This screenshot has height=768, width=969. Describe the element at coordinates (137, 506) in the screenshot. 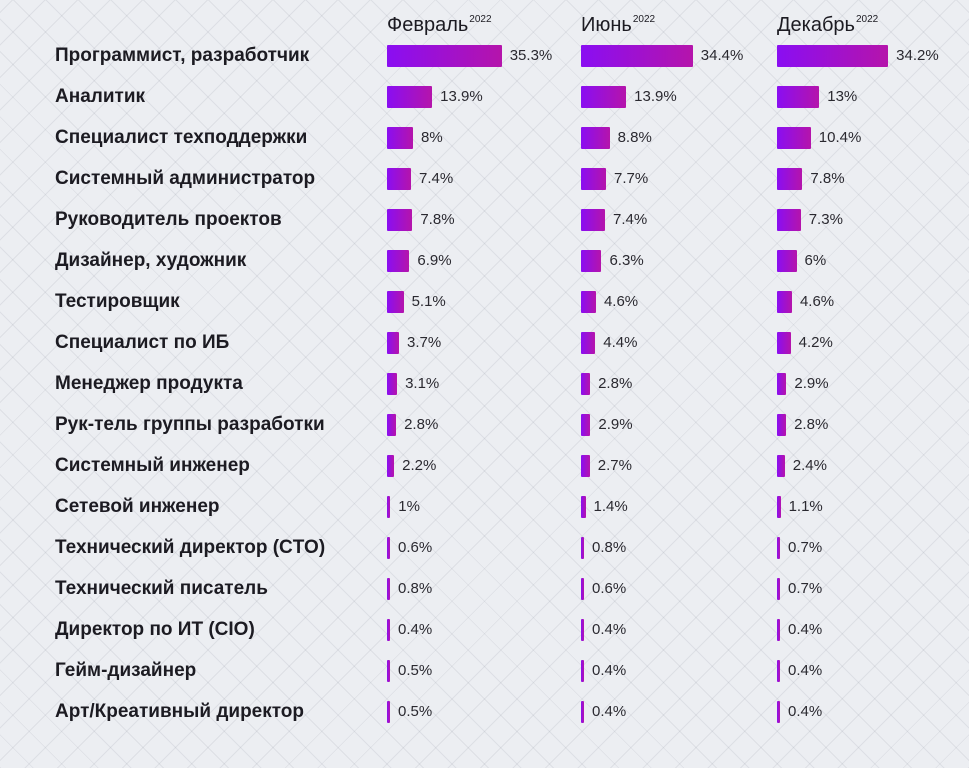

I see `category-label: Сетевой инженер` at that location.